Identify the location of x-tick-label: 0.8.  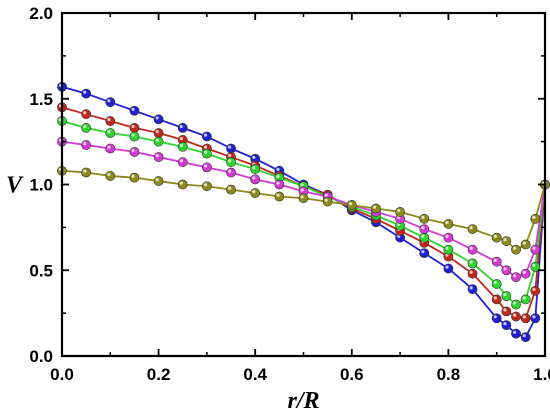
(449, 374).